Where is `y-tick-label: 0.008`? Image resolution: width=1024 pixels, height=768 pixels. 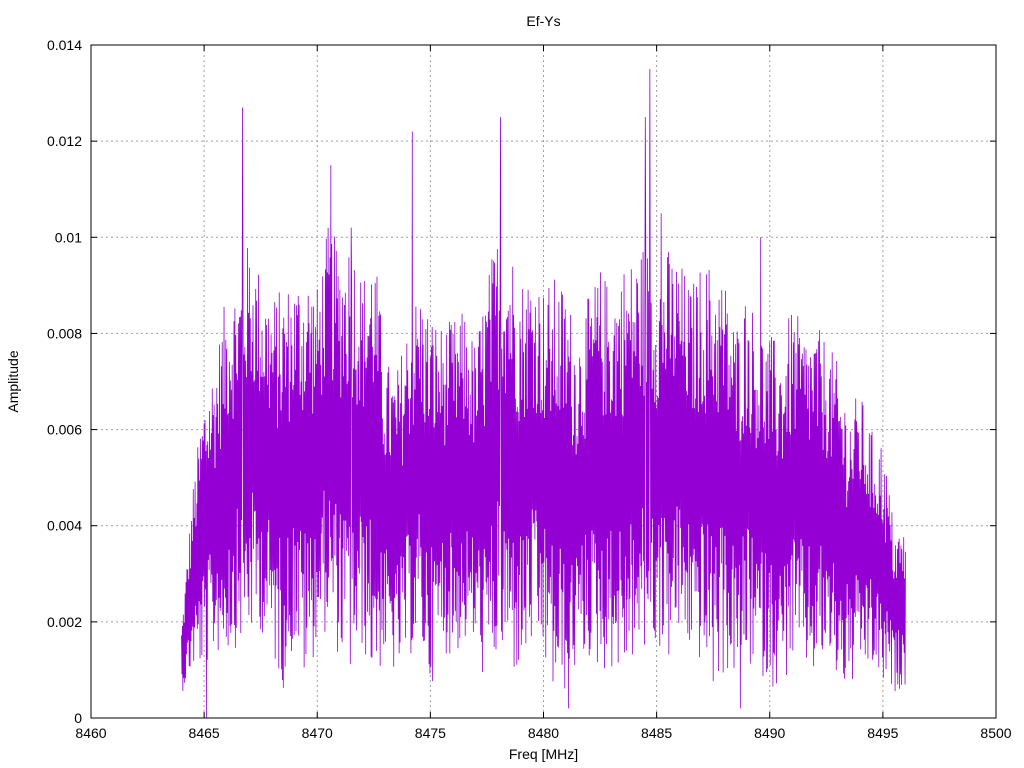 y-tick-label: 0.008 is located at coordinates (64, 333).